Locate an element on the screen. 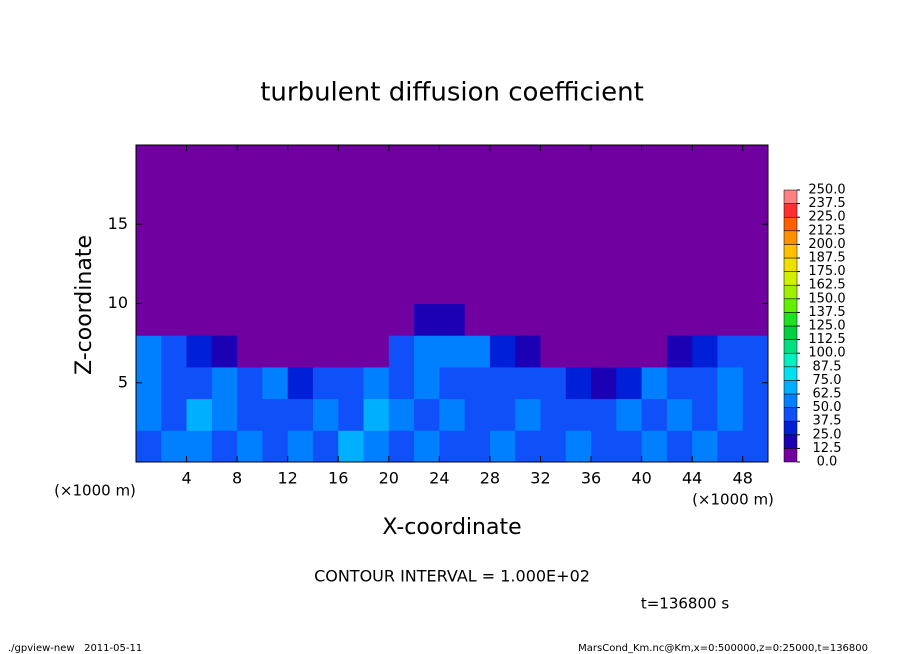  colorbar-tick-label: 162.5 is located at coordinates (826, 285).